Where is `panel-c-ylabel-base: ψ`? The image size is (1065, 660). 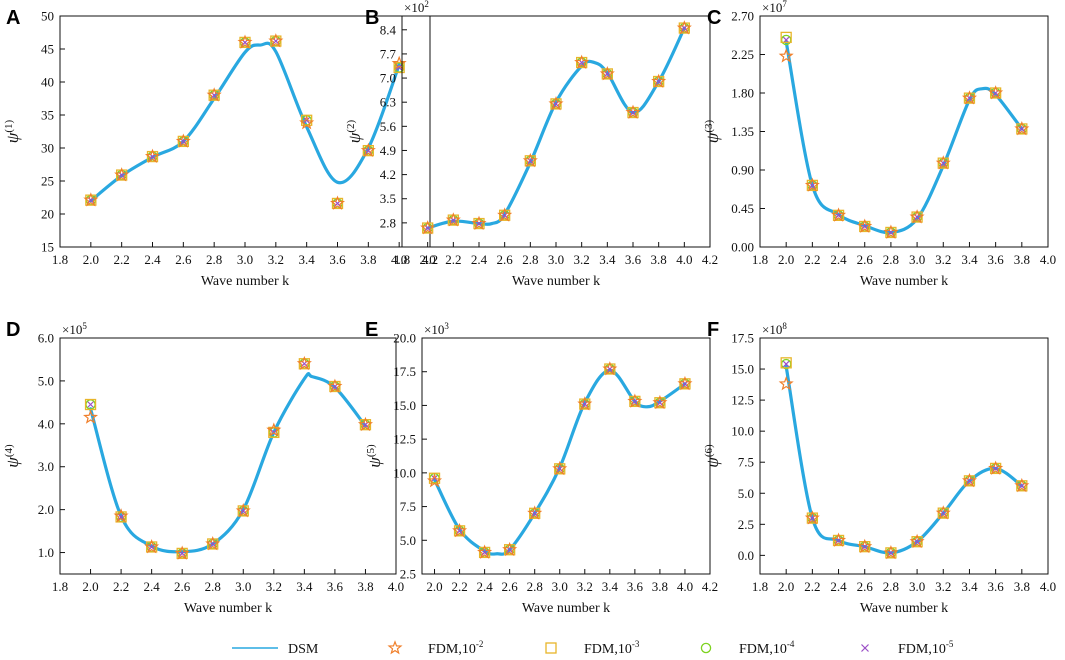
panel-c-ylabel-base: ψ is located at coordinates (712, 137).